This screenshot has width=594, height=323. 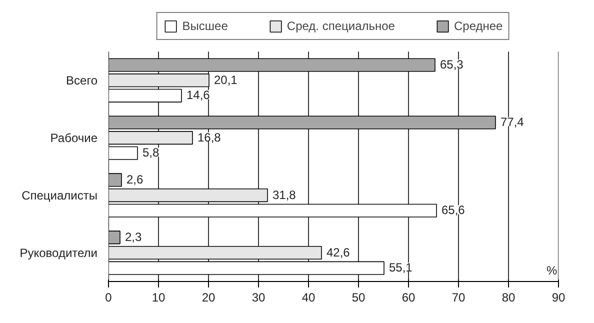 I want to click on y-tick-label: Специалисты, so click(x=60, y=195).